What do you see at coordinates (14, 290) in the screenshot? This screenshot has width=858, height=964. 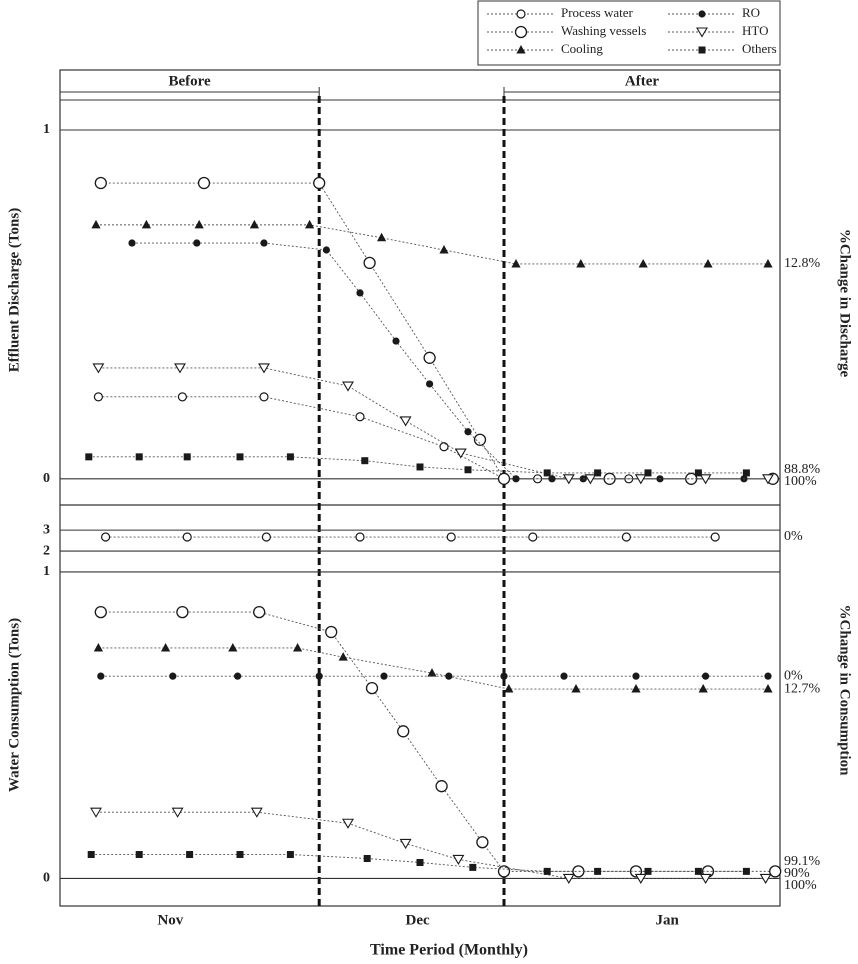 I see `y-axis-title: Effluent Discharge (Tons)` at bounding box center [14, 290].